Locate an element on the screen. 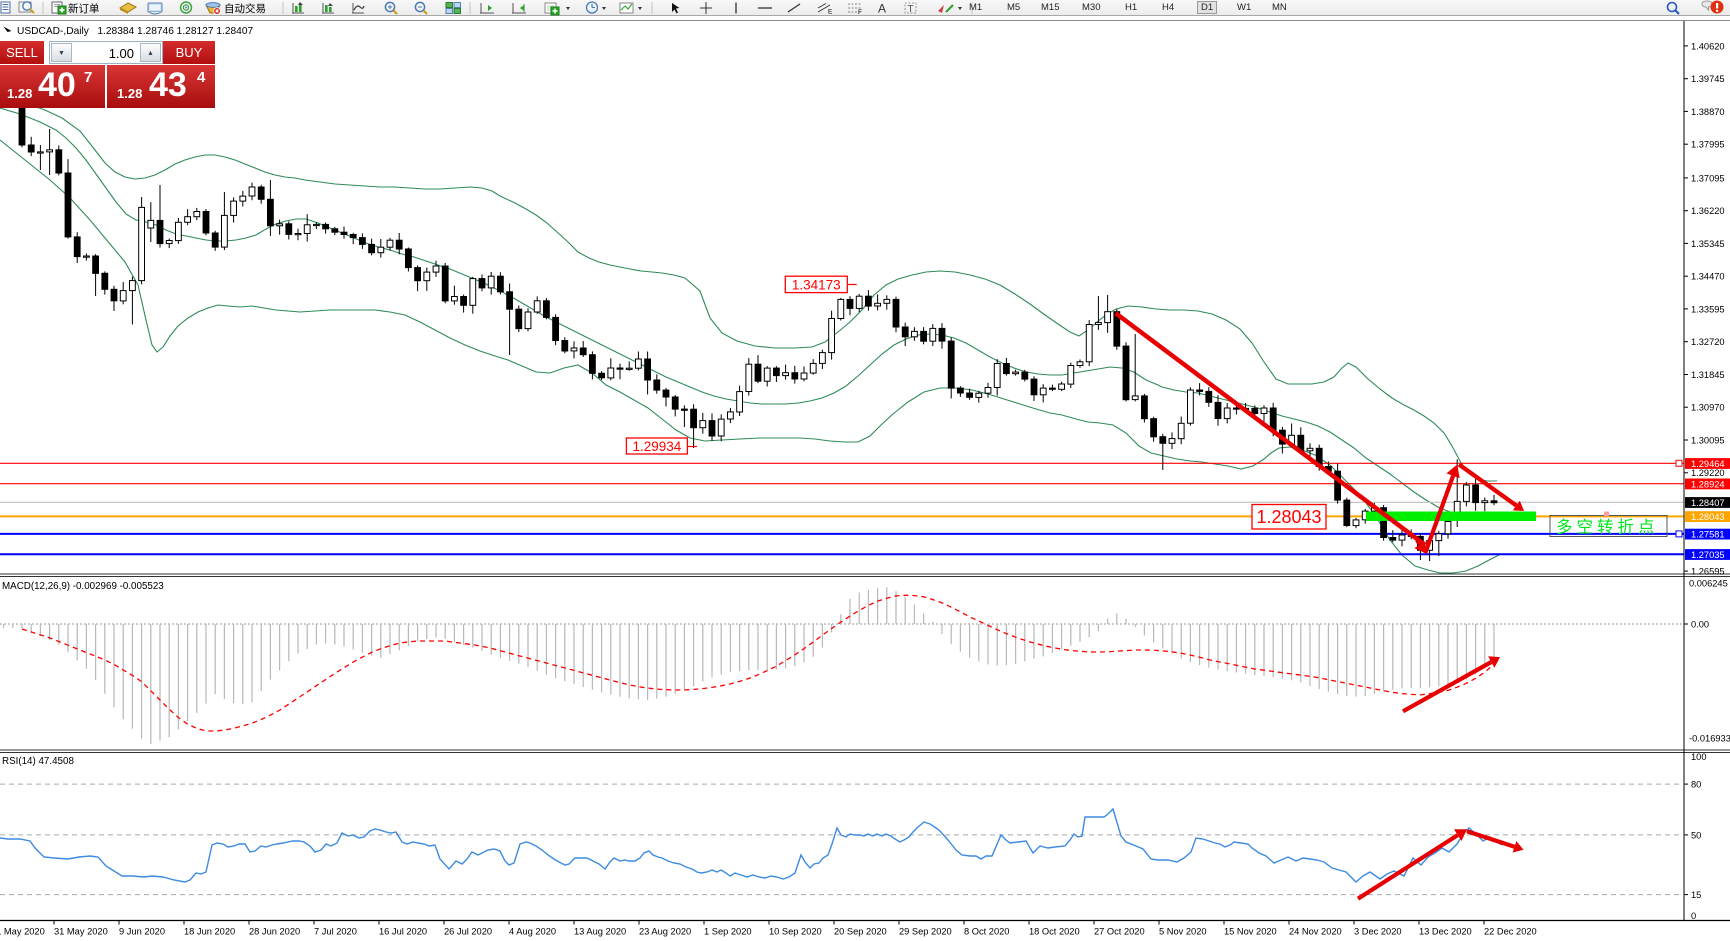 This screenshot has height=941, width=1730. svg-text: 1.26595 is located at coordinates (1708, 572).